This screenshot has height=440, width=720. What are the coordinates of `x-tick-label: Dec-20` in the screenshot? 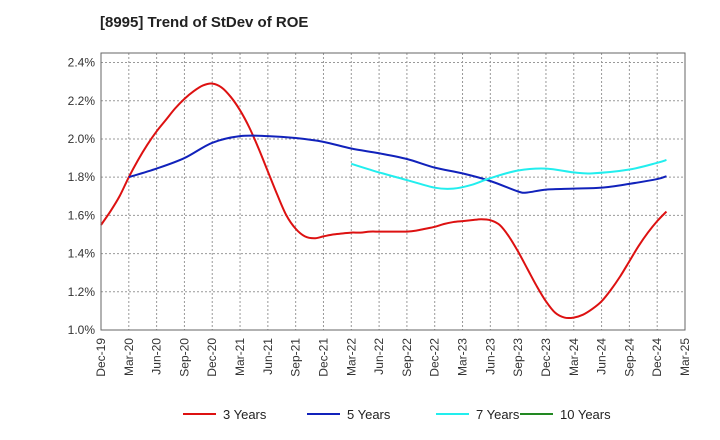 It's located at (212, 357).